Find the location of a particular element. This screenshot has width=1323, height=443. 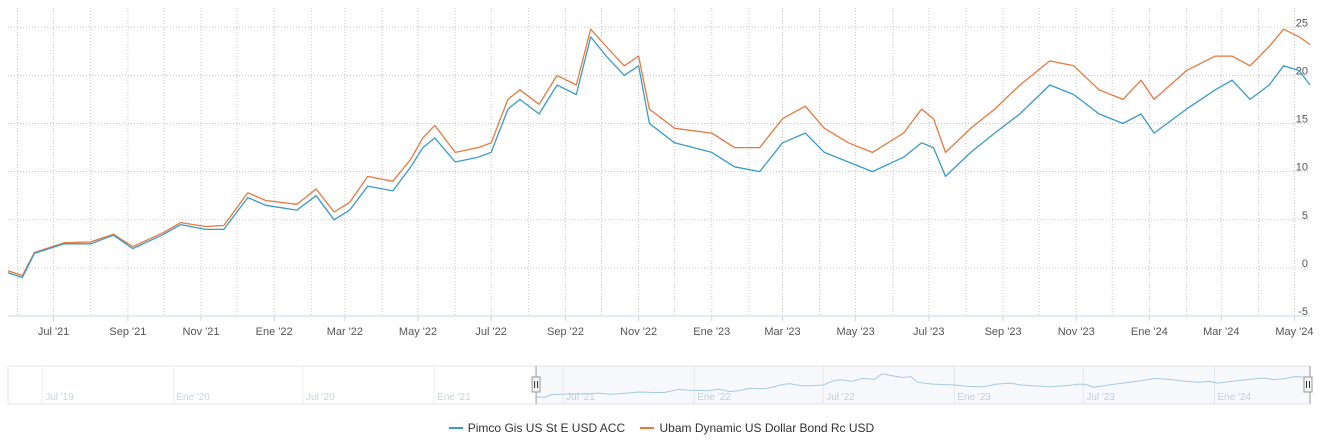

navigator-handle-left is located at coordinates (536, 384).